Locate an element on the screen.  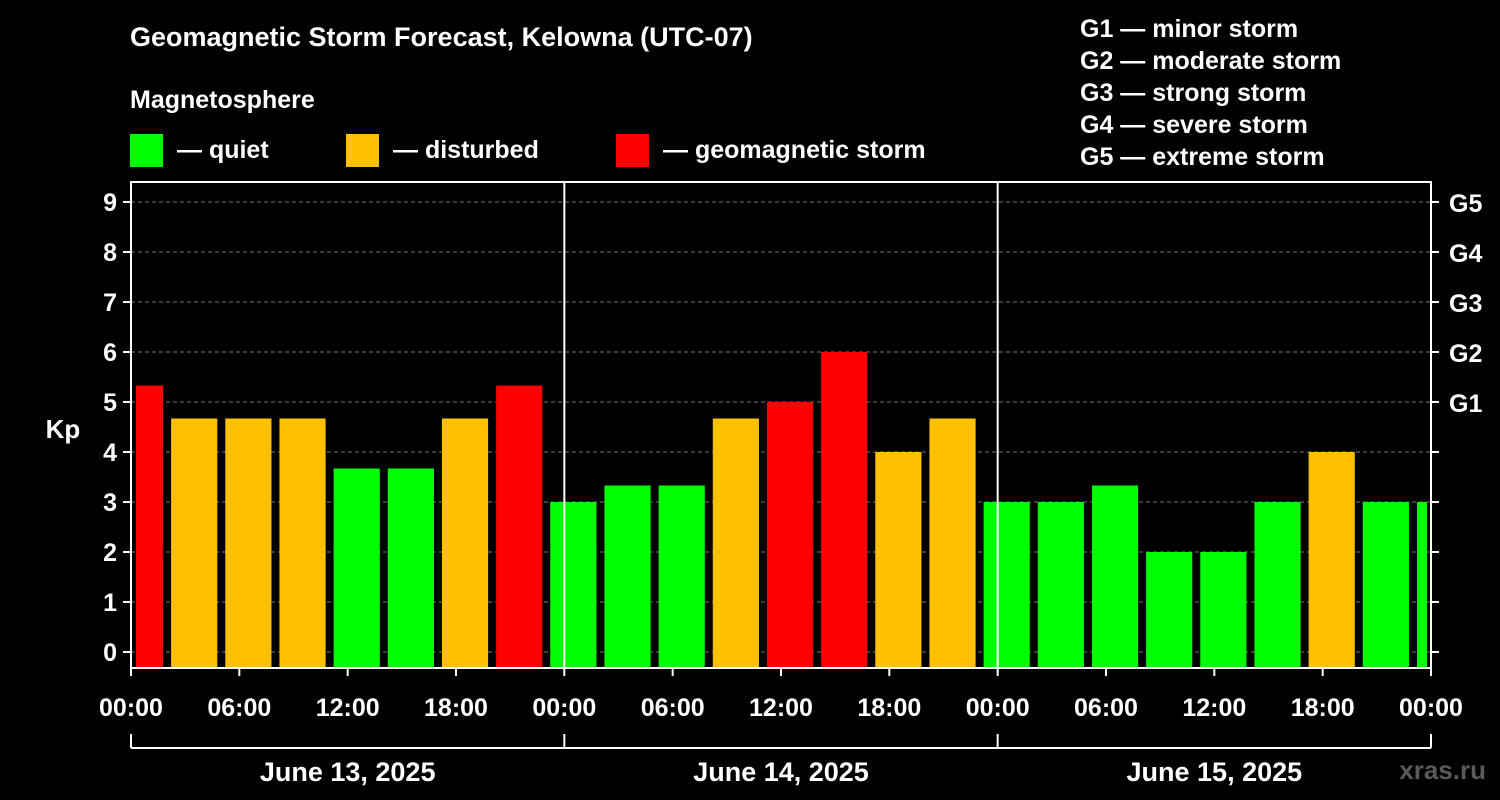
y-axis-label: Kp is located at coordinates (63, 429).